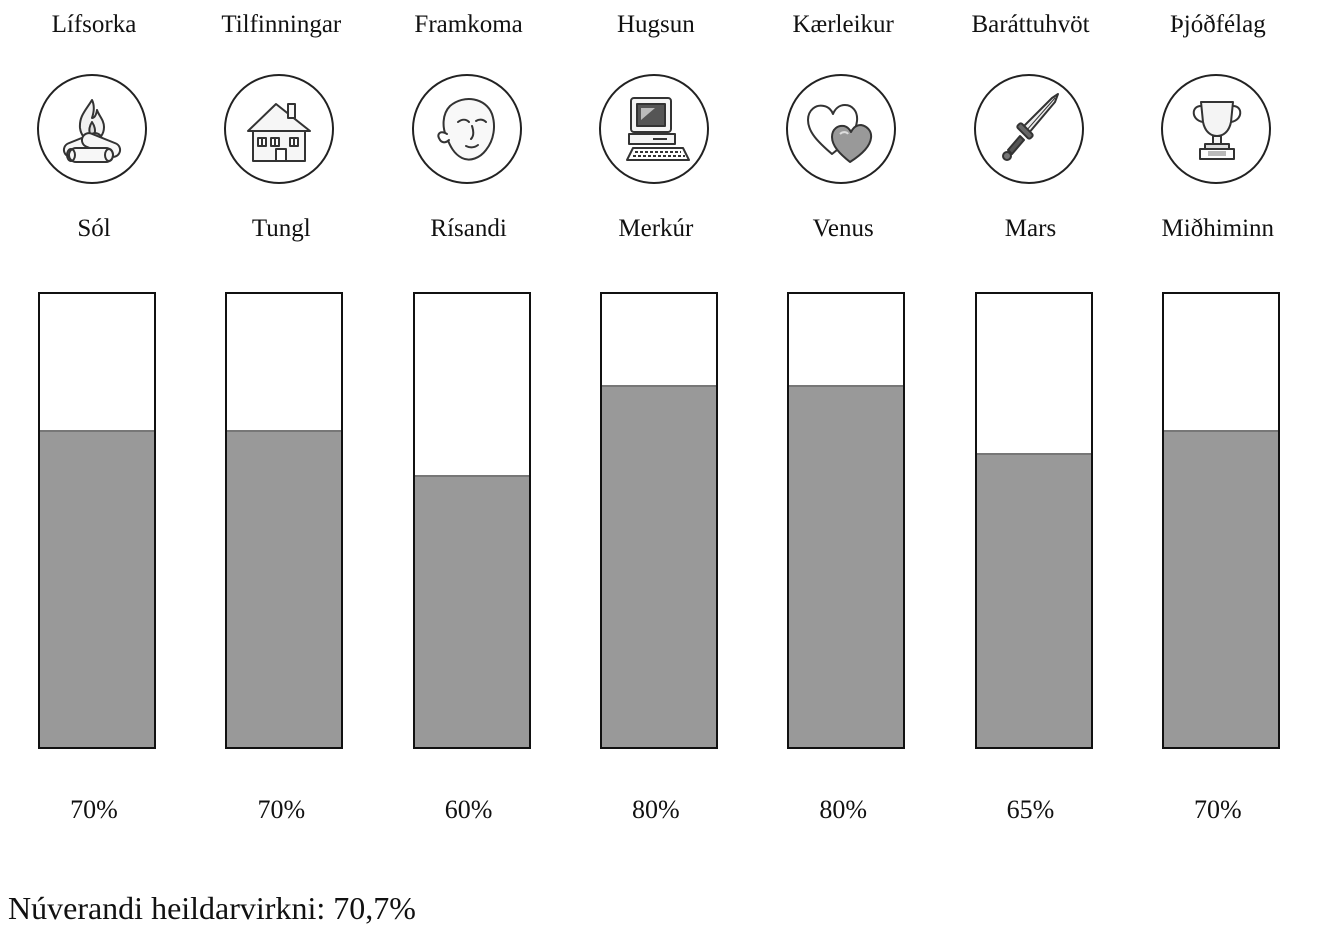  I want to click on chart-column: Kærleikur Venus 80%, so click(843, 430).